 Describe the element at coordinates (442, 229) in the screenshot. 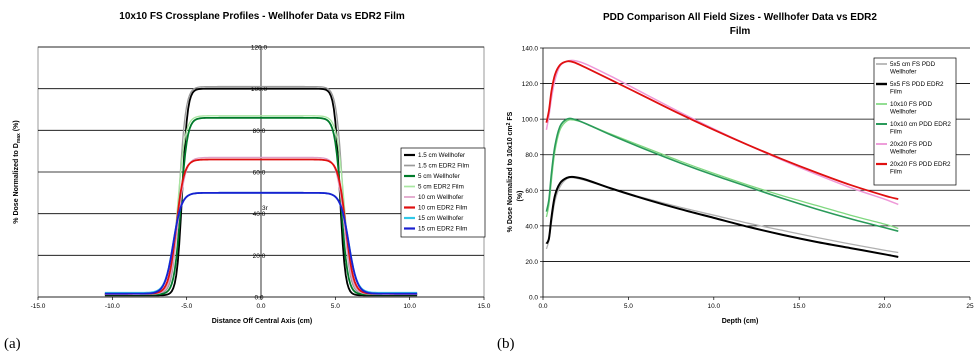

I see `chart-a-legend-label: 15 cm EDR2 Film` at that location.